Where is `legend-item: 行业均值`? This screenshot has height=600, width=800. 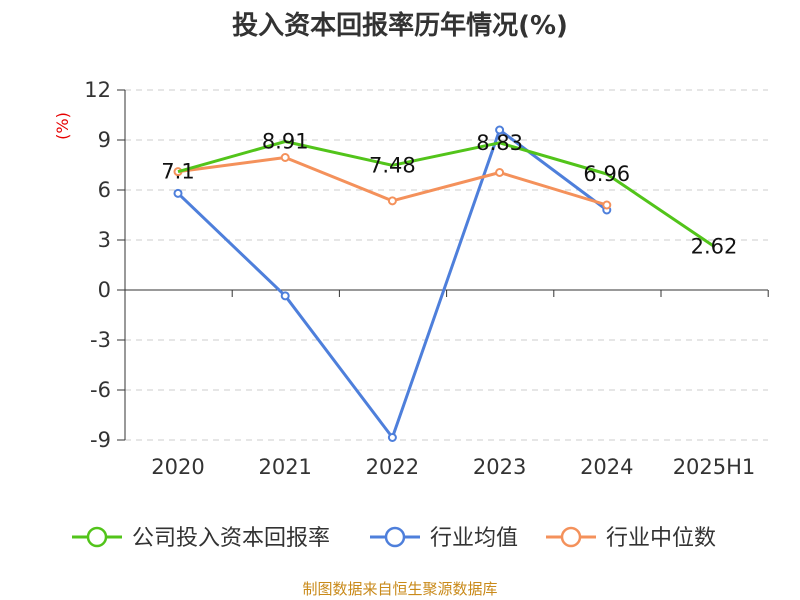
legend-item: 行业均值 is located at coordinates (444, 538).